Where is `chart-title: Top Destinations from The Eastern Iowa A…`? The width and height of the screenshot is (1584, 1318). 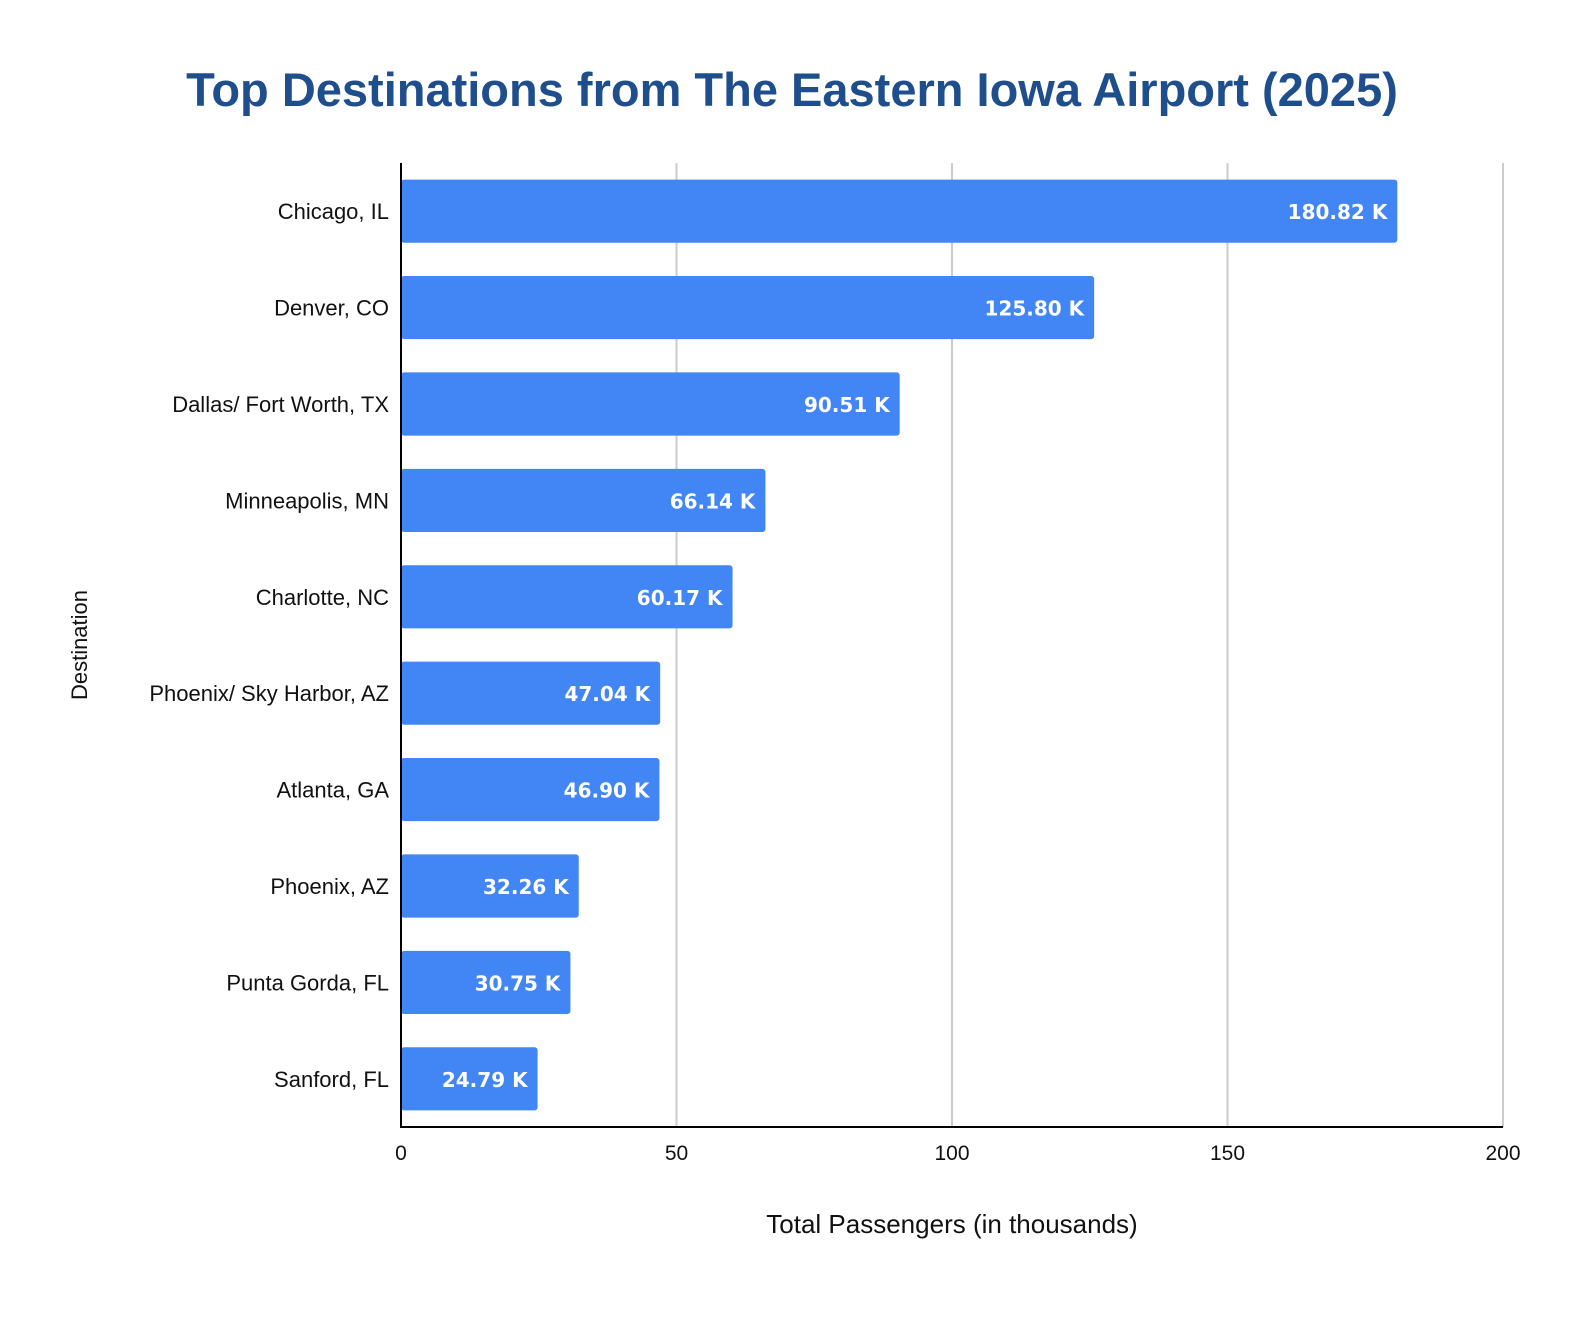
chart-title: Top Destinations from The Eastern Iowa A… is located at coordinates (792, 89).